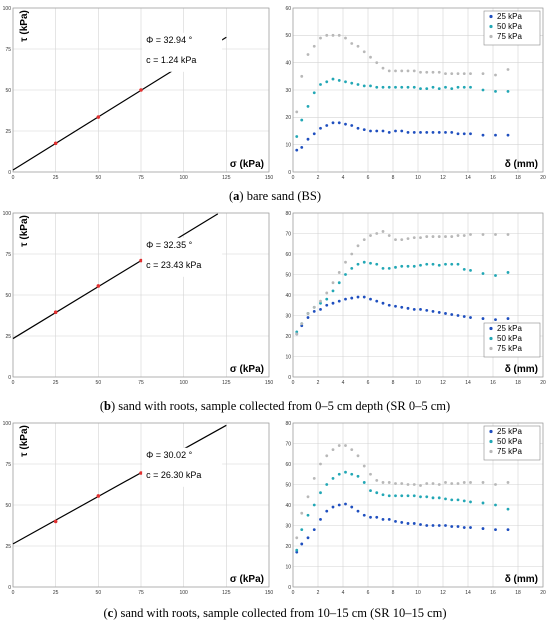 The width and height of the screenshot is (550, 628). What do you see at coordinates (183, 593) in the screenshot?
I see `x-tick-label-4: 100` at bounding box center [183, 593].